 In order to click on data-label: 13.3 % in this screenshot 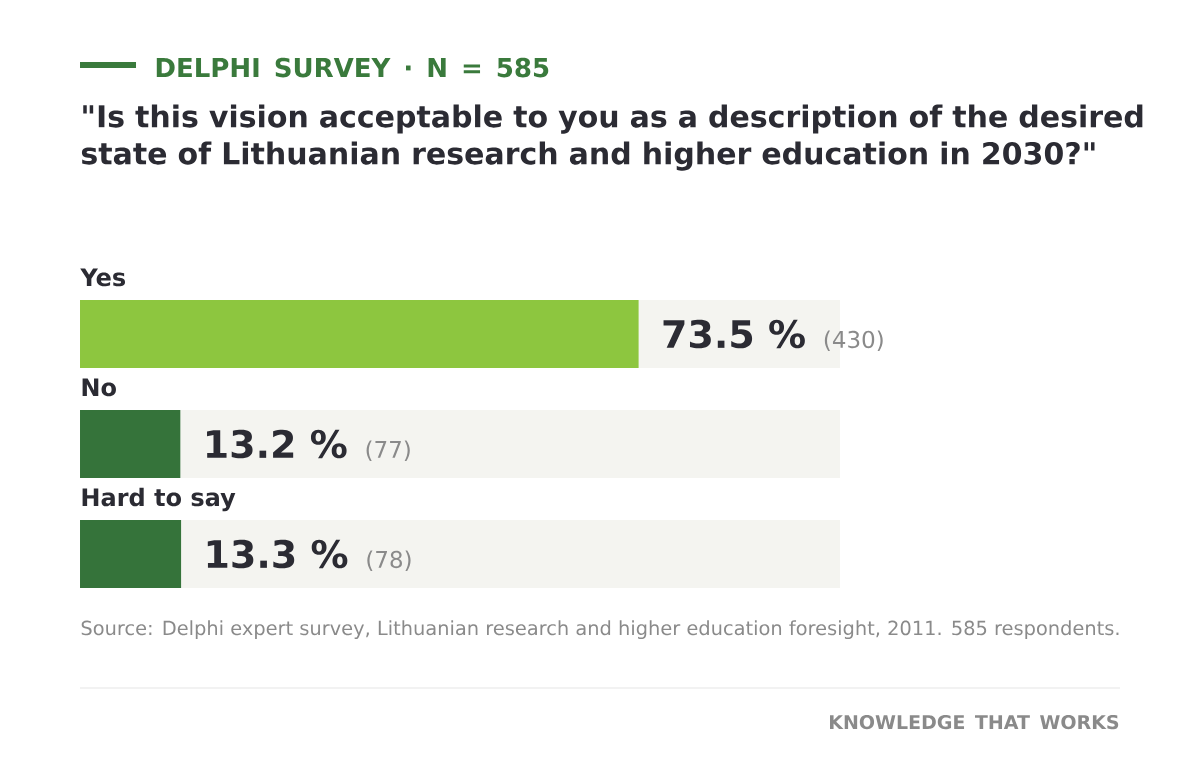, I will do `click(277, 554)`.